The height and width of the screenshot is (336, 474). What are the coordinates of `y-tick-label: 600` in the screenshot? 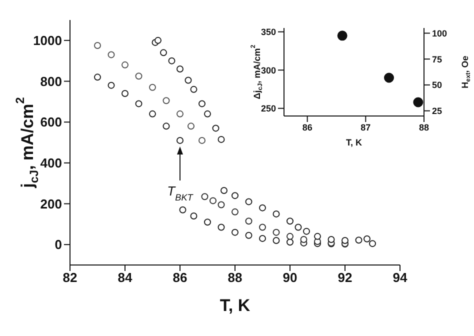 It's located at (51, 122).